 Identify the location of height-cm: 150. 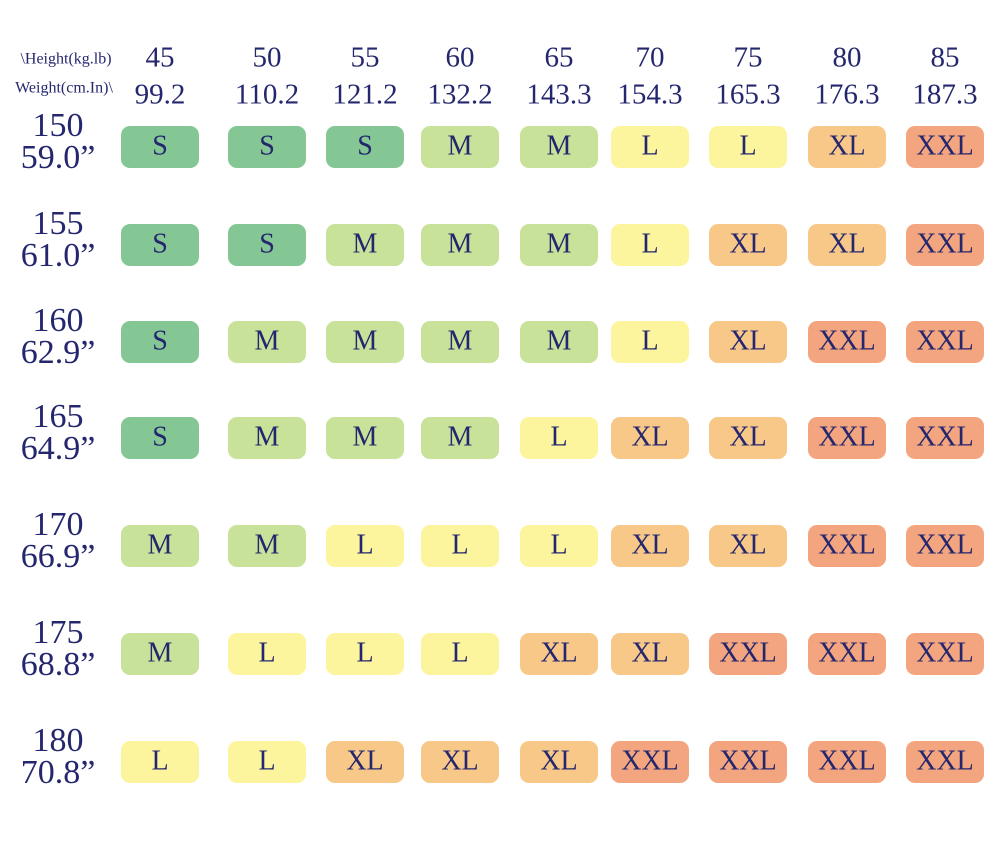
(58, 125).